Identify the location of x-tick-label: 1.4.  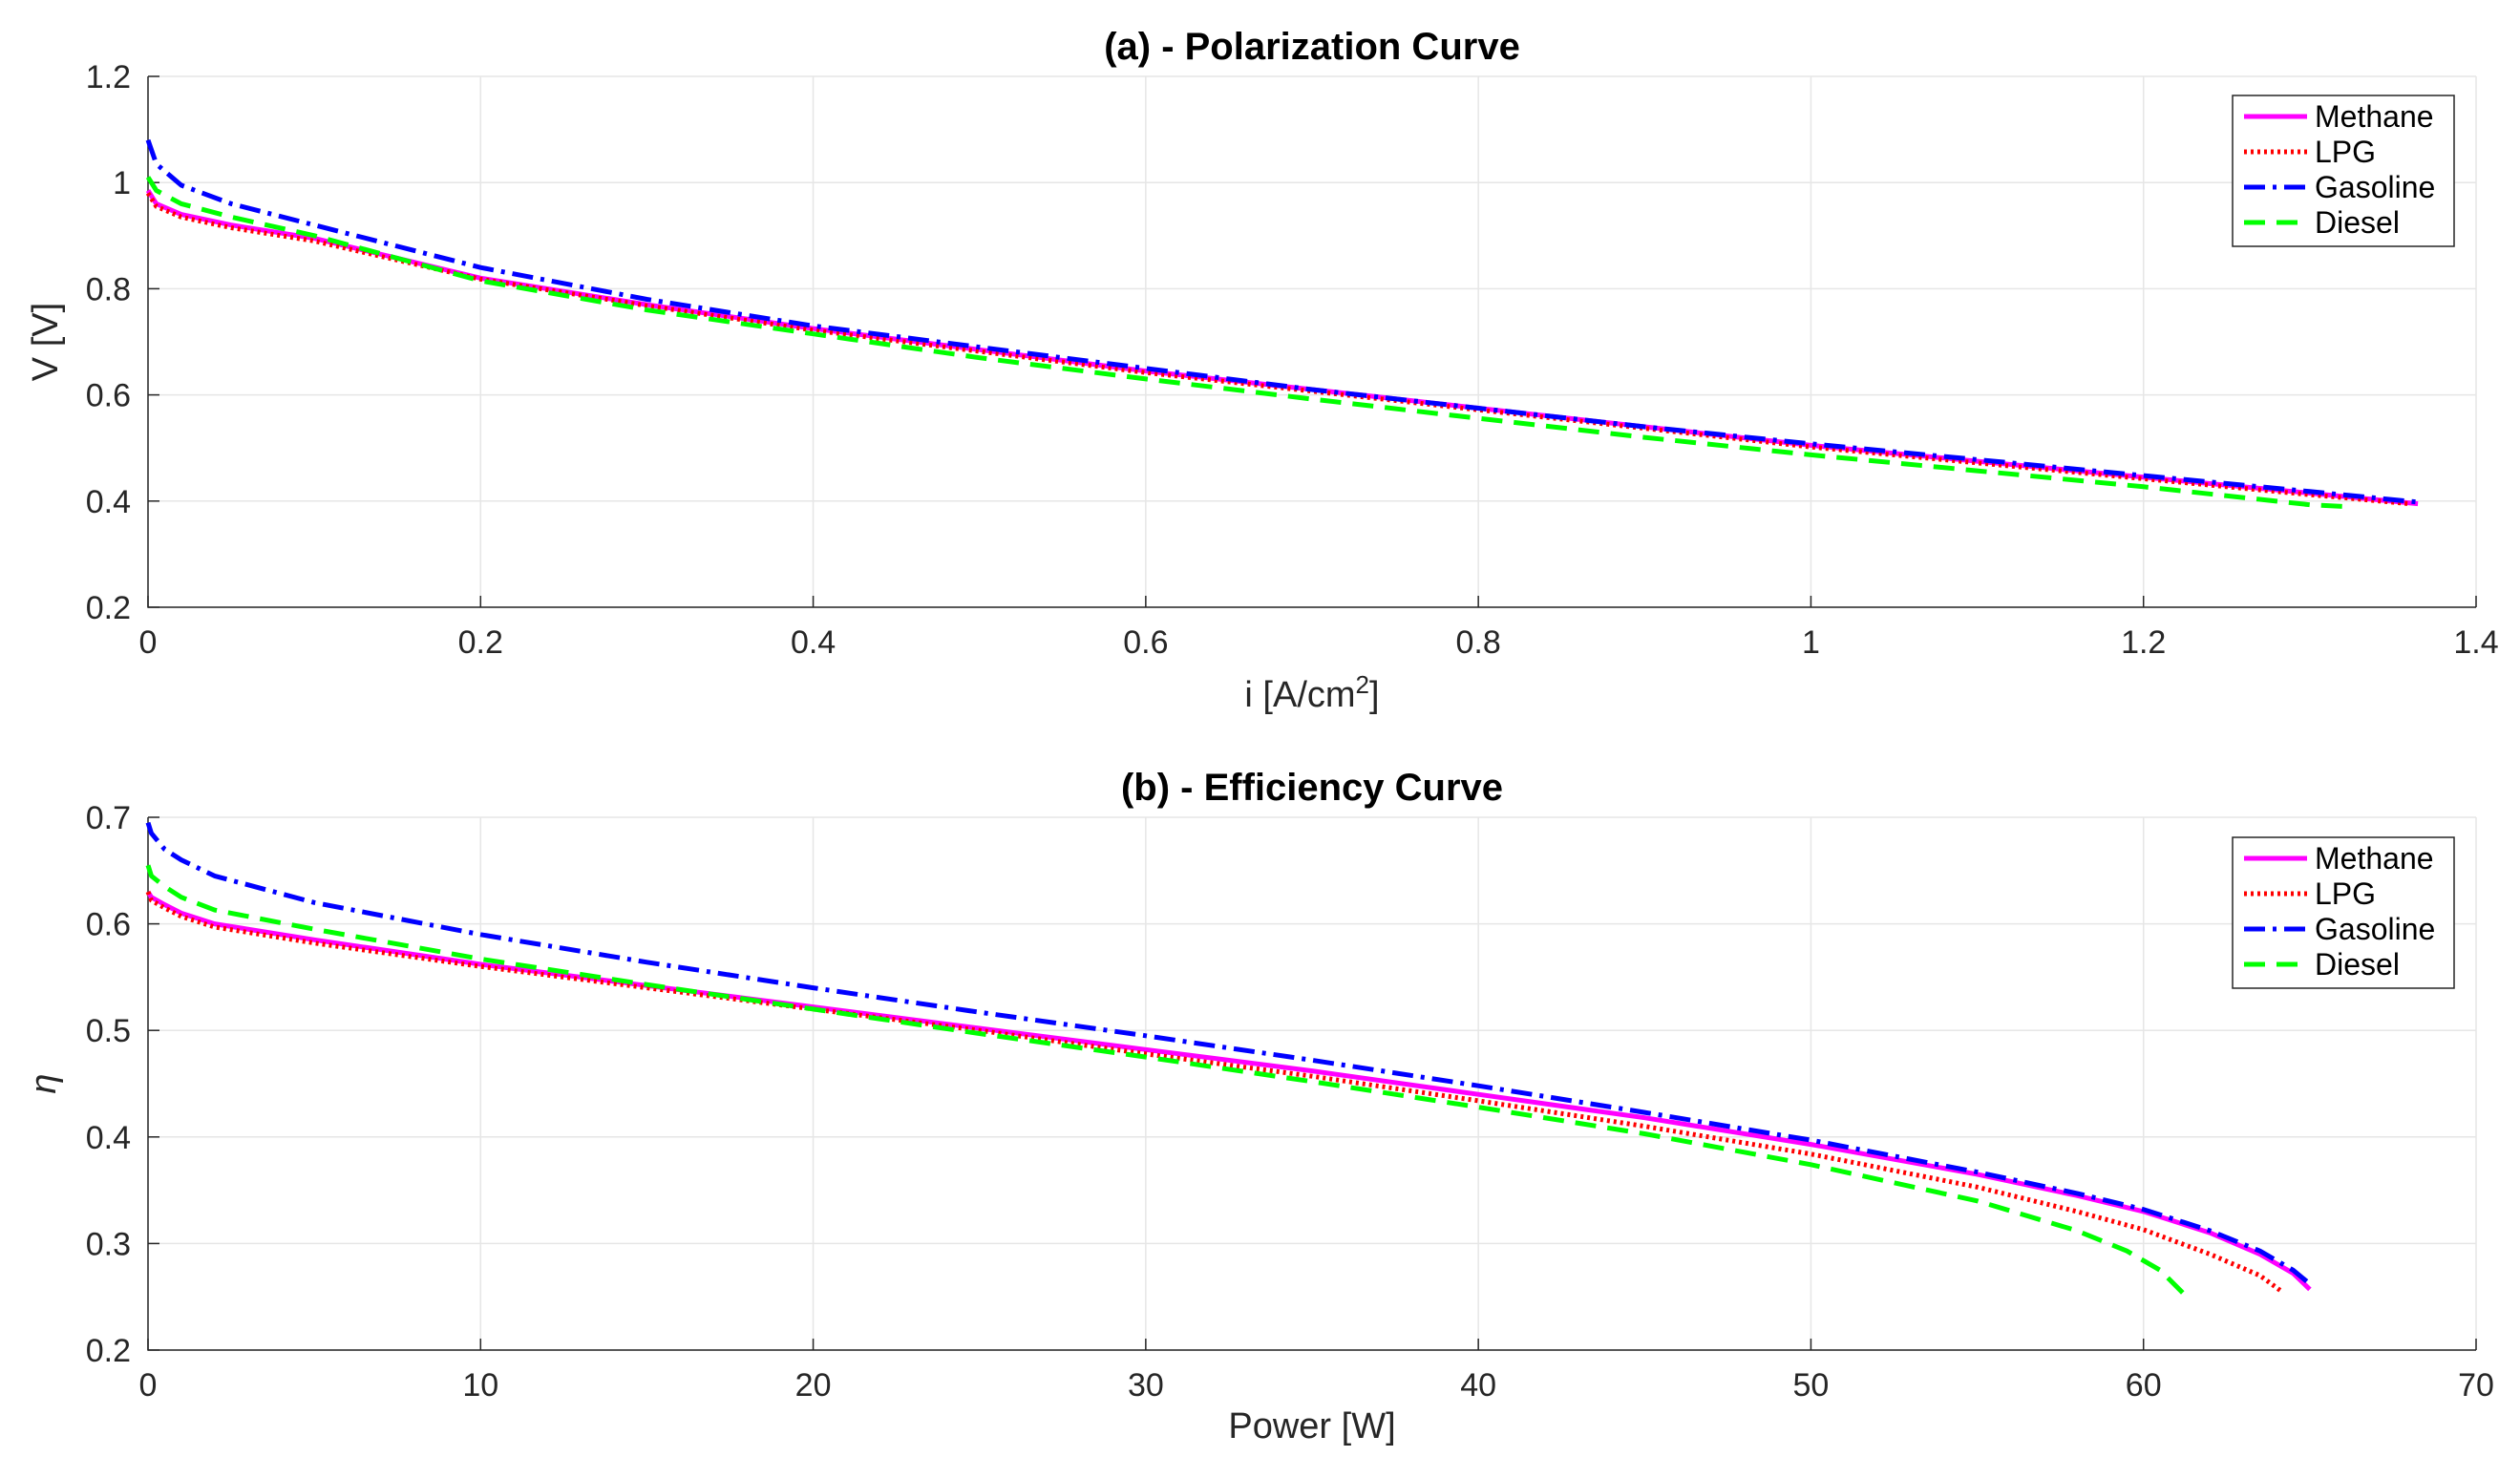
(2475, 642).